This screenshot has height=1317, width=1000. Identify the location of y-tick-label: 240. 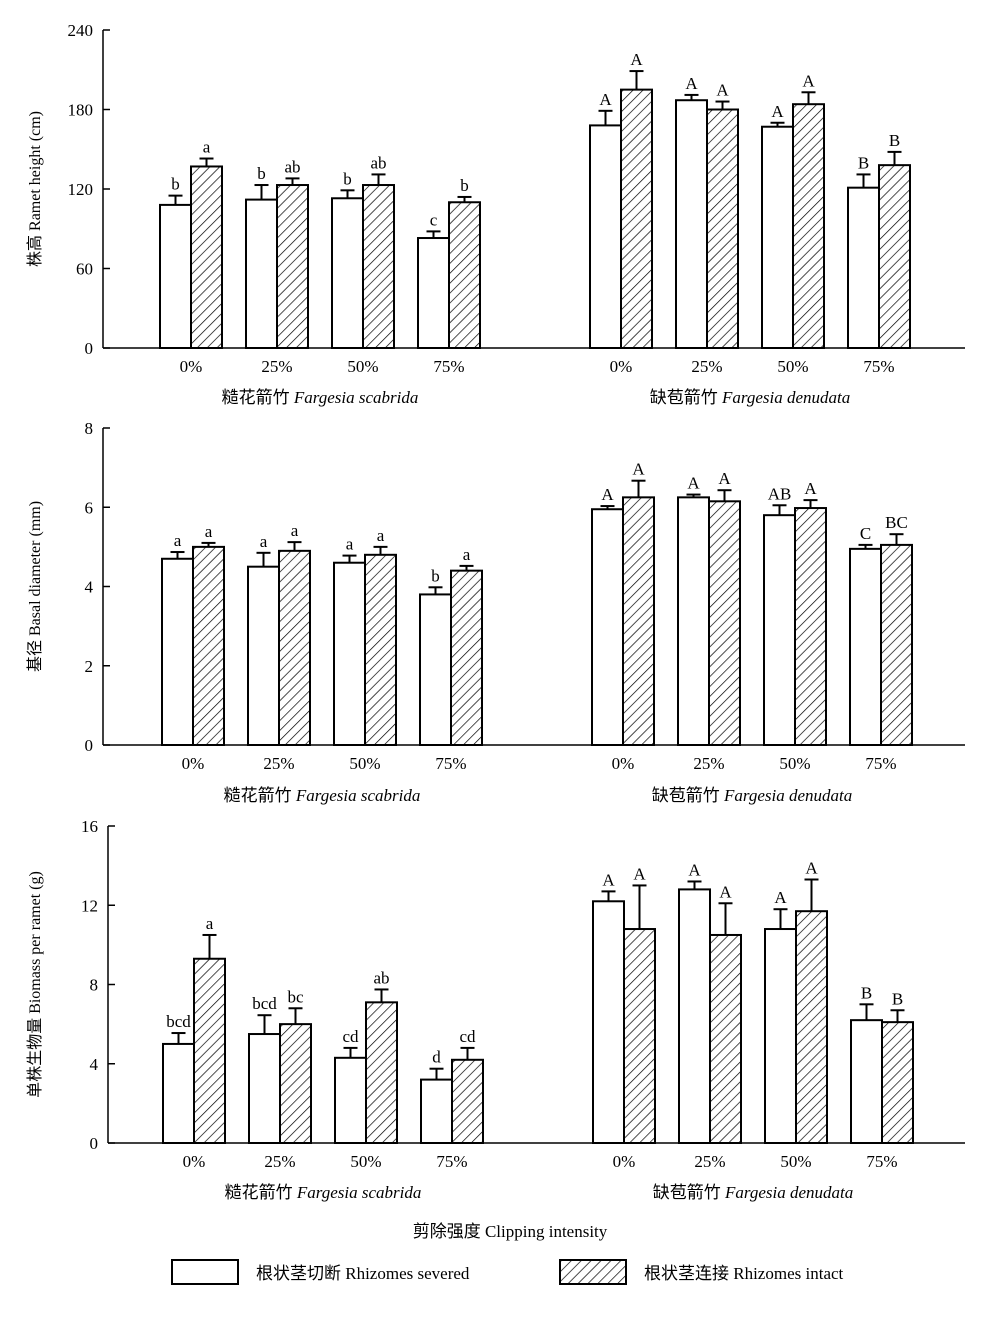
(81, 30).